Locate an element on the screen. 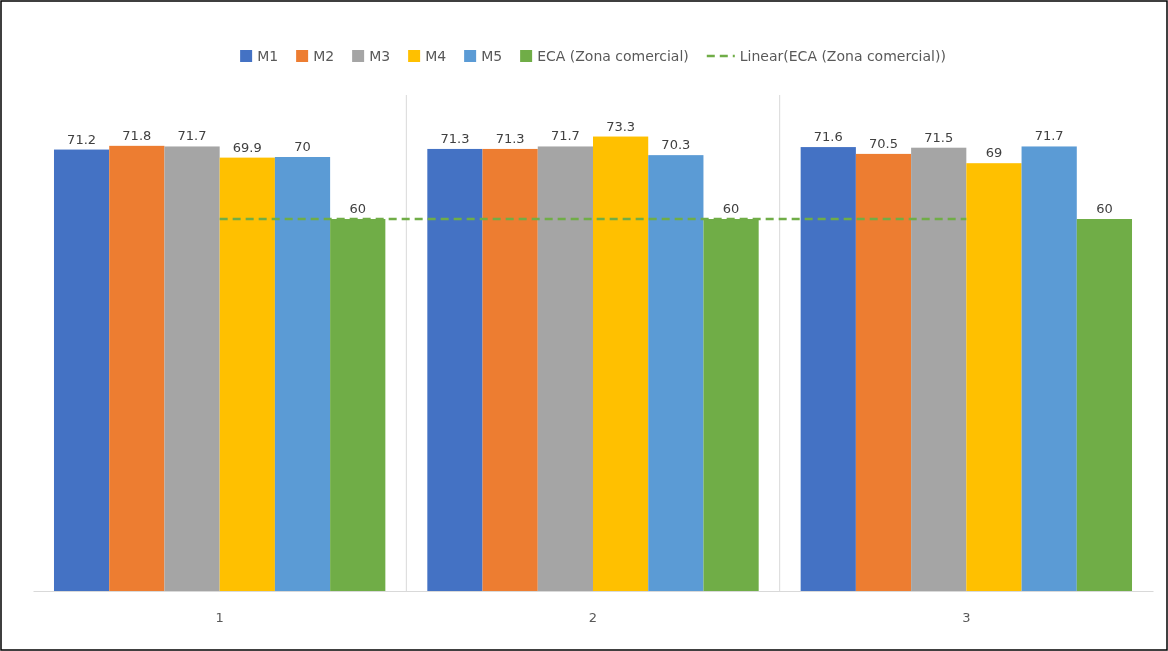  x-tick-label: 2 is located at coordinates (593, 618).